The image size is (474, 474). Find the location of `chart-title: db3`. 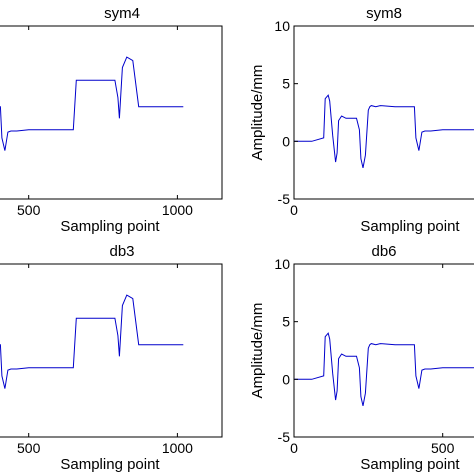

chart-title: db3 is located at coordinates (121, 251).